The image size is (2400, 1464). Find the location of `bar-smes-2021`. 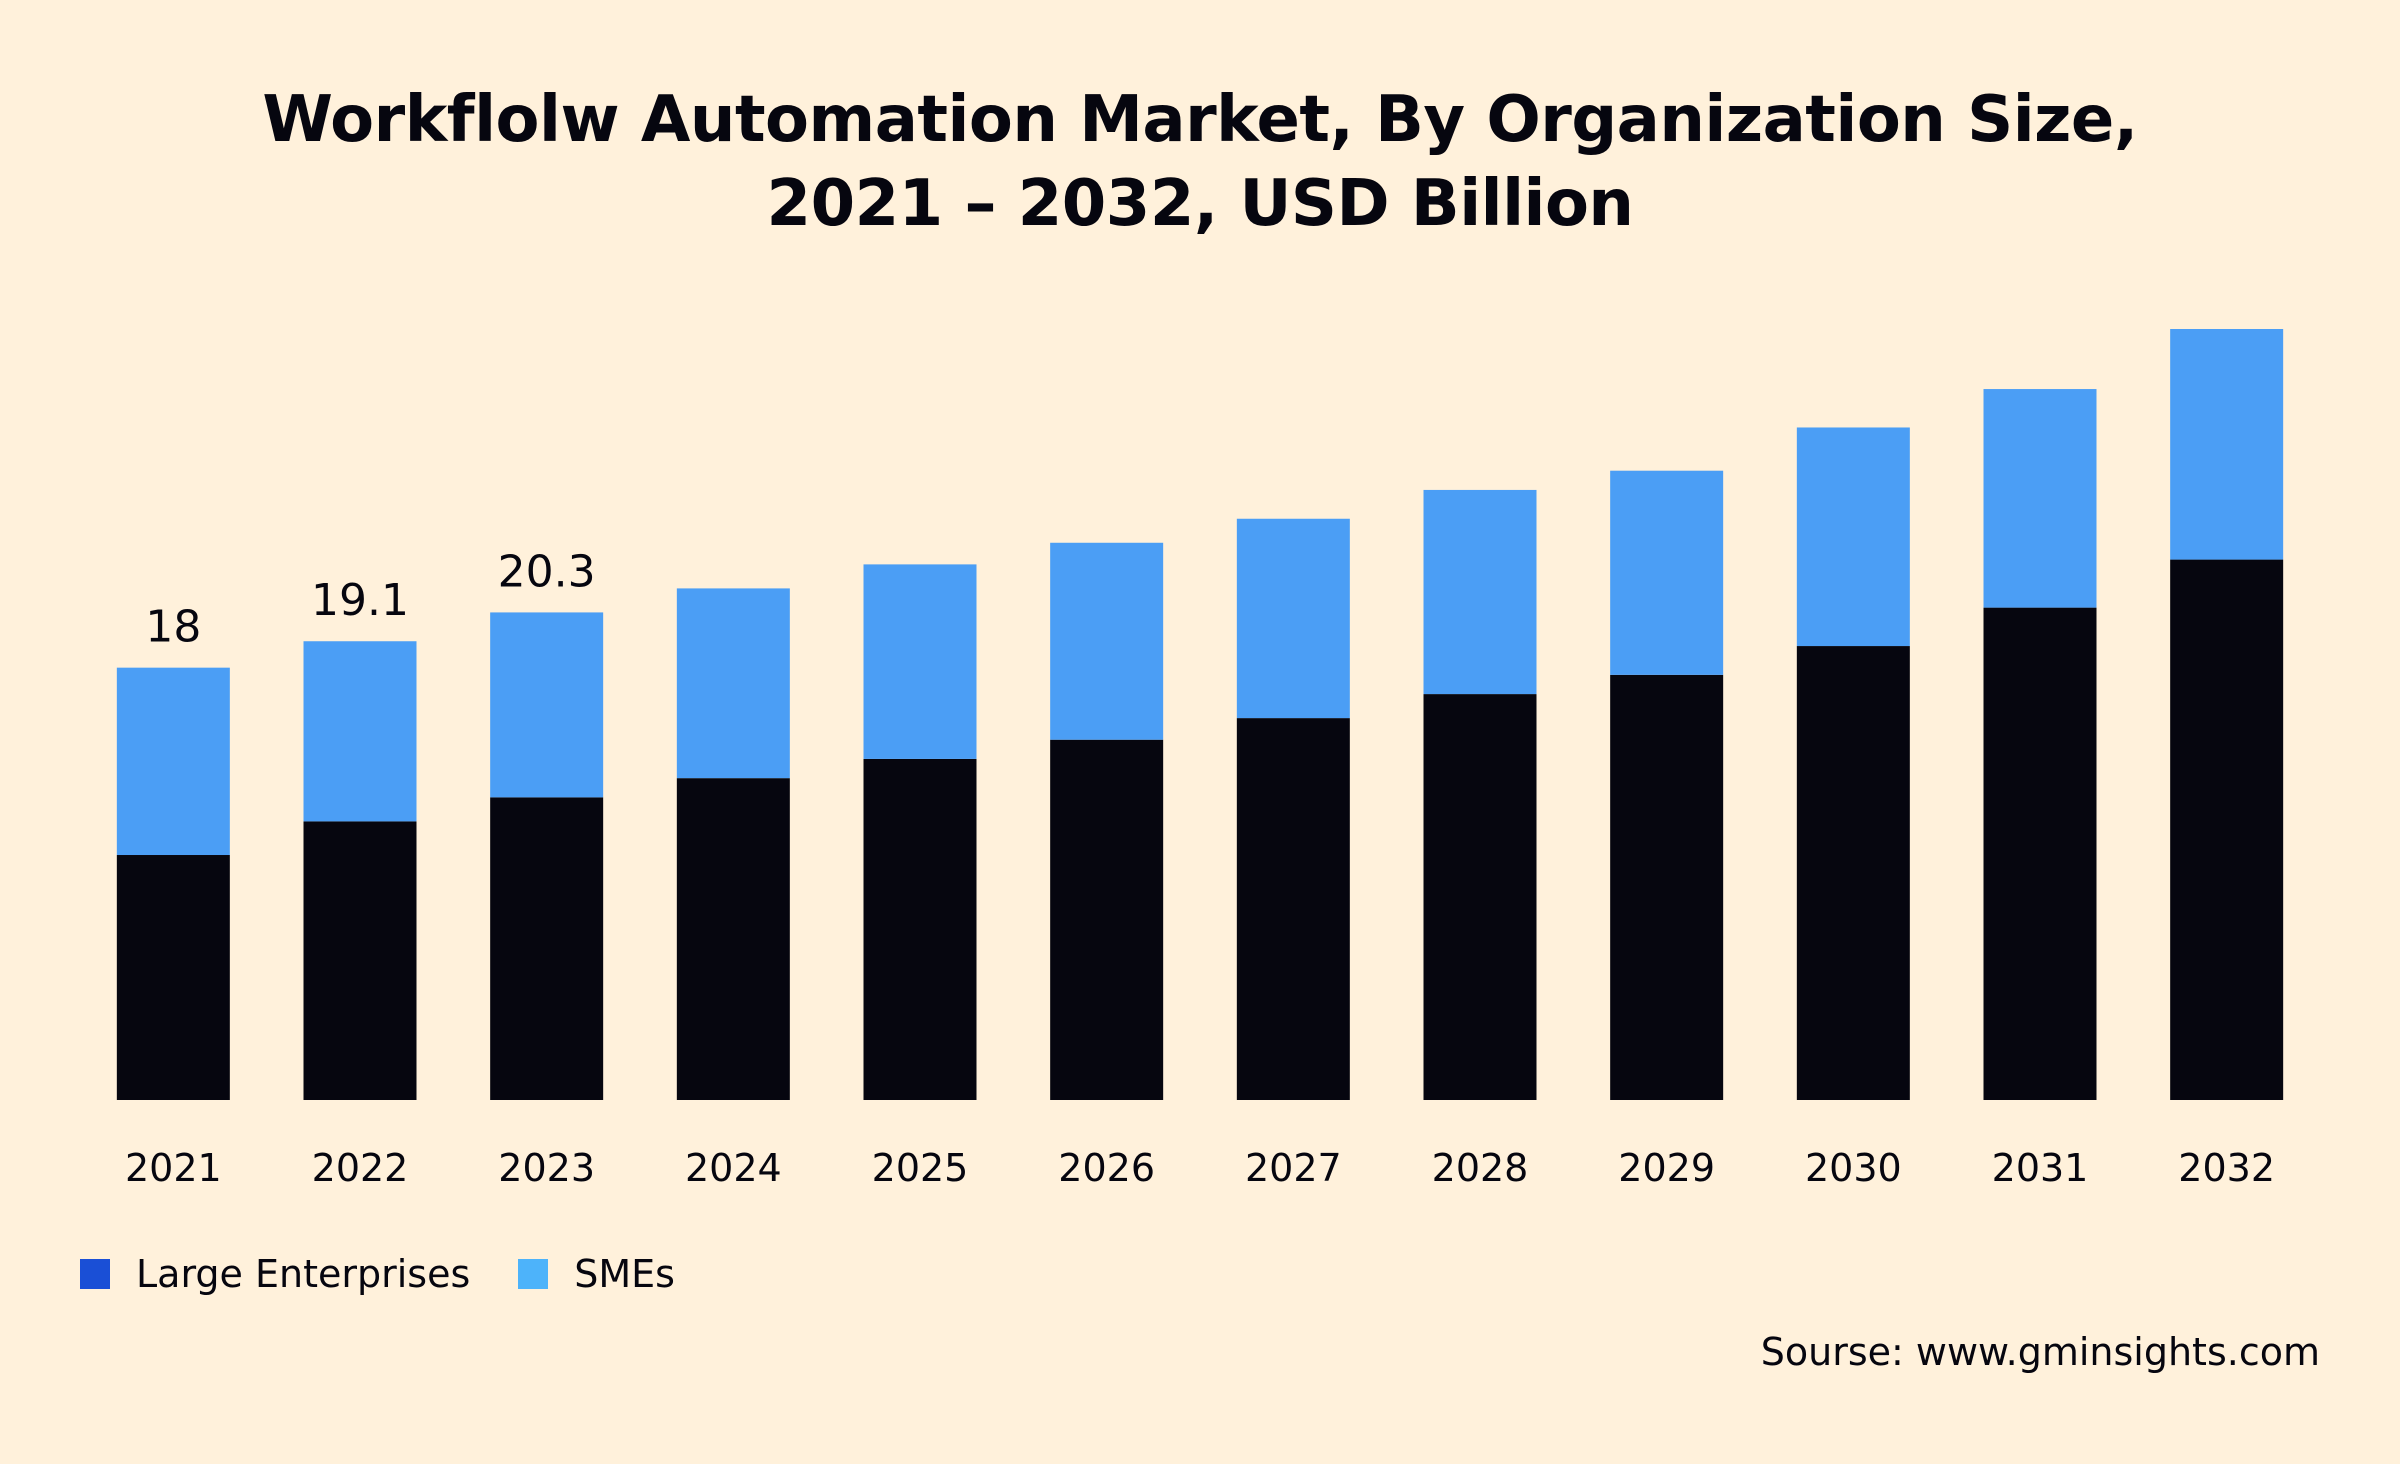

bar-smes-2021 is located at coordinates (173, 761).